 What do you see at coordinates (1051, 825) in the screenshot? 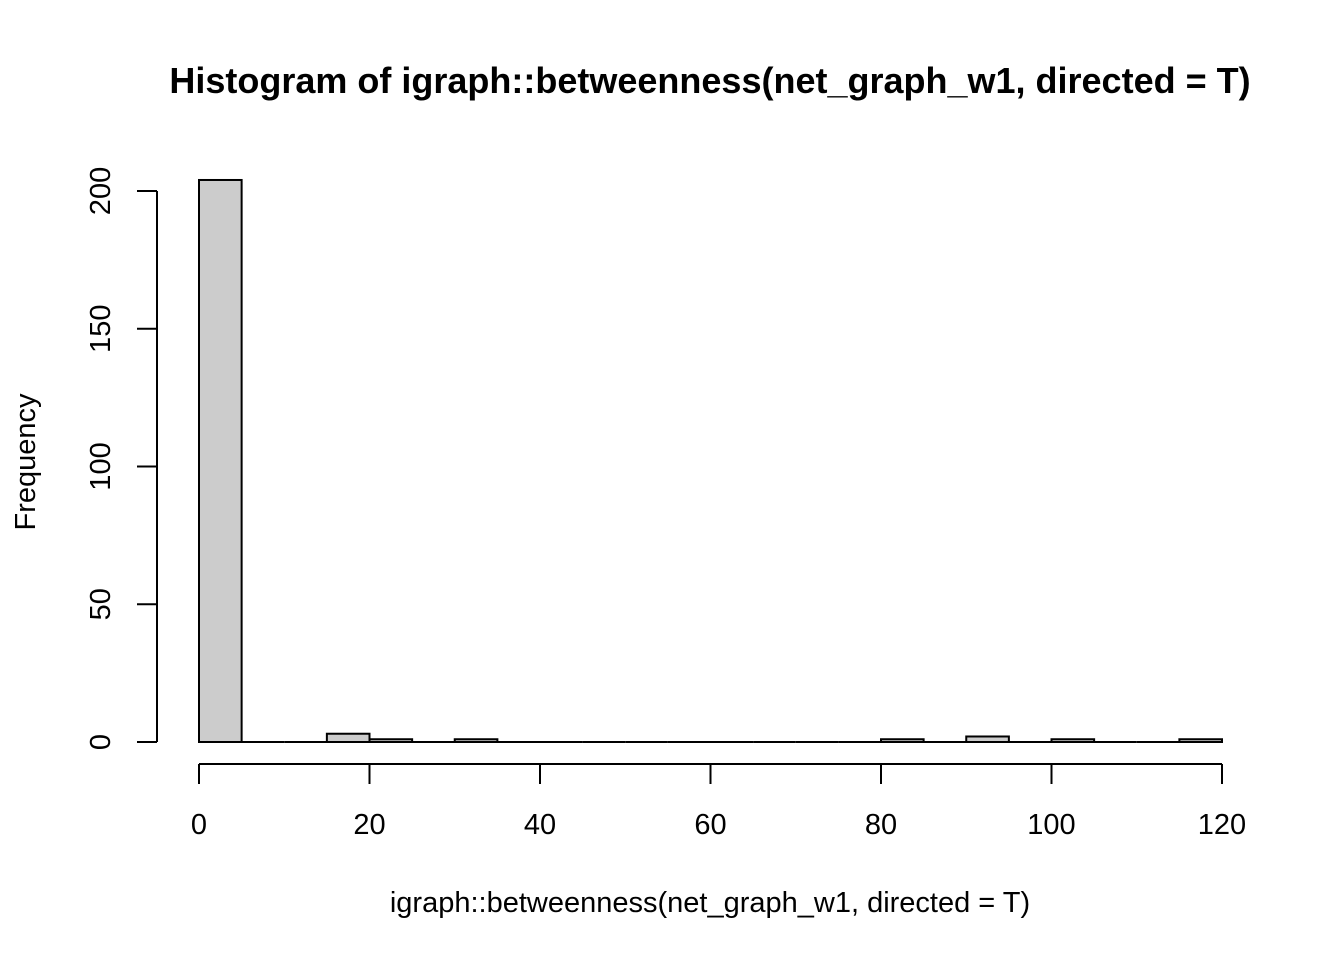
I see `x-axis-tick-label: 100` at bounding box center [1051, 825].